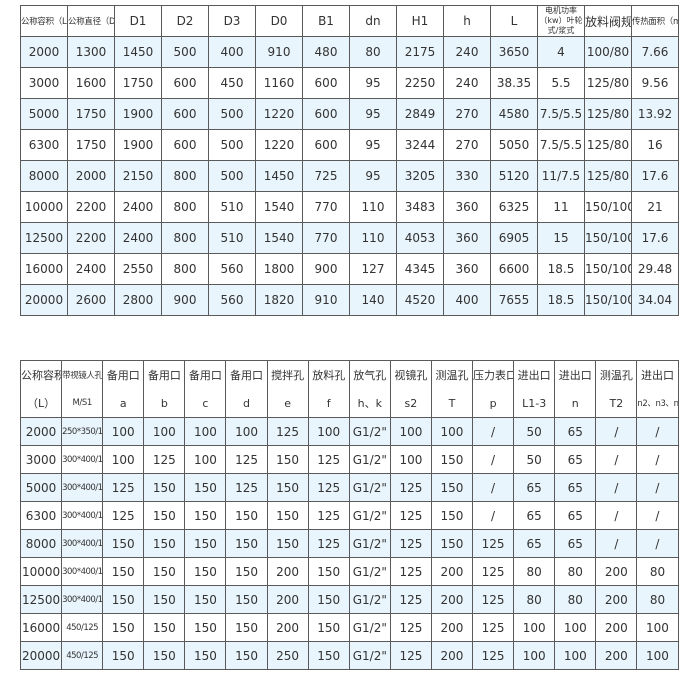 Image resolution: width=700 pixels, height=686 pixels. Describe the element at coordinates (326, 269) in the screenshot. I see `table-cell: 900` at that location.